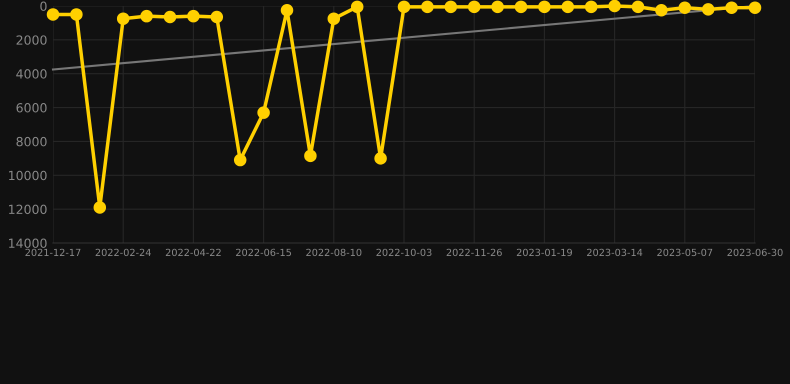  Describe the element at coordinates (43, 6) in the screenshot. I see `y-tick-label: 0` at that location.